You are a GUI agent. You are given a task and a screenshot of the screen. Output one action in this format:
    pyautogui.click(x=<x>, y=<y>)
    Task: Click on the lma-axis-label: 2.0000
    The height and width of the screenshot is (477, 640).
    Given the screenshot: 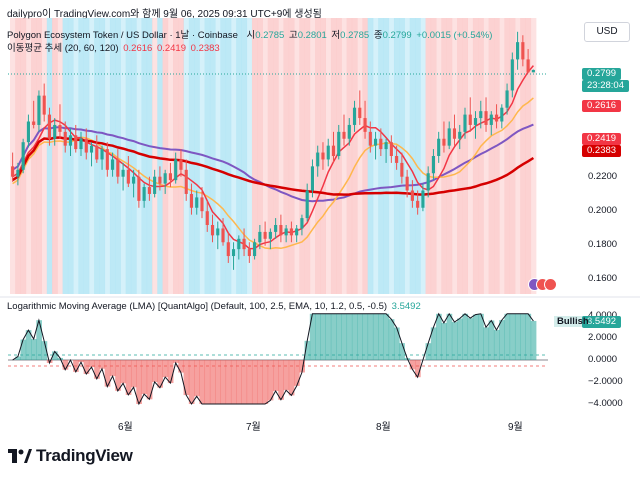 What is the action you would take?
    pyautogui.click(x=603, y=337)
    